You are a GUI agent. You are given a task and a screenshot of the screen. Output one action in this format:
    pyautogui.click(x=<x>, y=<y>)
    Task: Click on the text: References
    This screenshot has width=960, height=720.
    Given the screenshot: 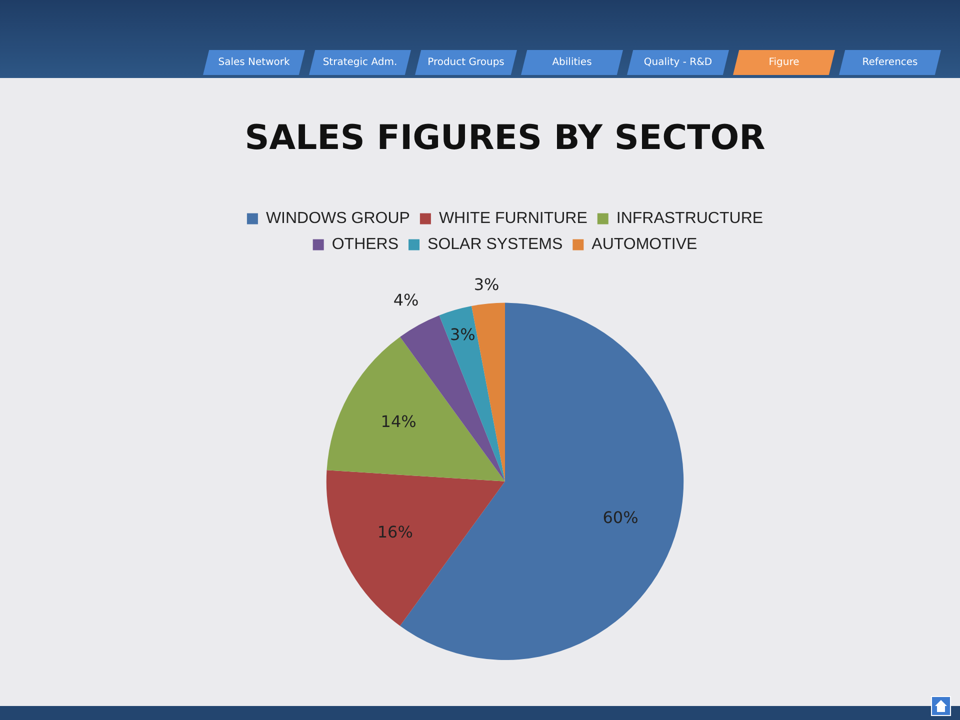 What is the action you would take?
    pyautogui.click(x=890, y=62)
    